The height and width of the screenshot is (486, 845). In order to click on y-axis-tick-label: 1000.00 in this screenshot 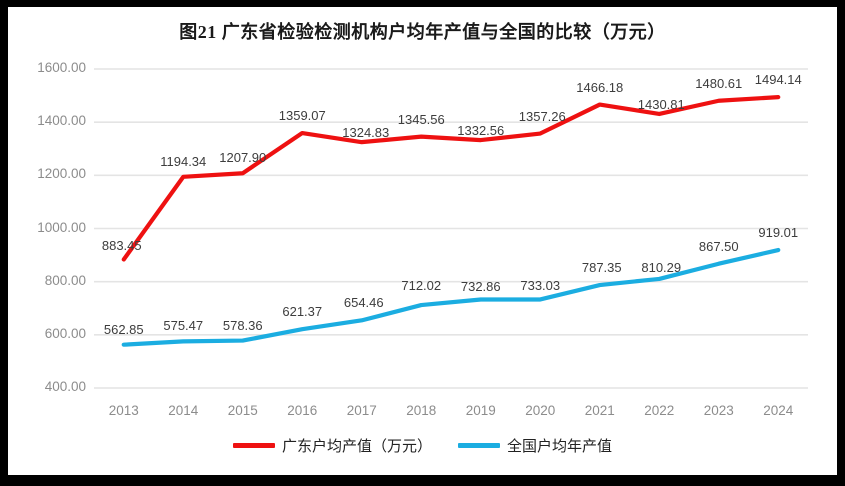, I will do `click(61, 227)`.